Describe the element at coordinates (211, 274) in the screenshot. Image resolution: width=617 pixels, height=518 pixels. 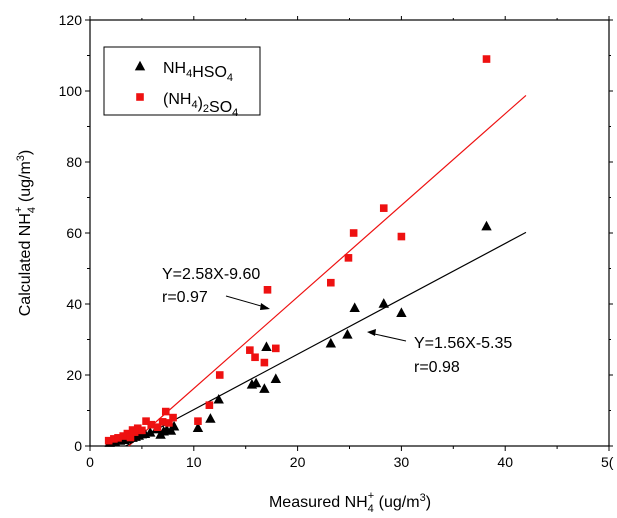
I see `fit-equation-red: Y=2.58X-9.60` at that location.